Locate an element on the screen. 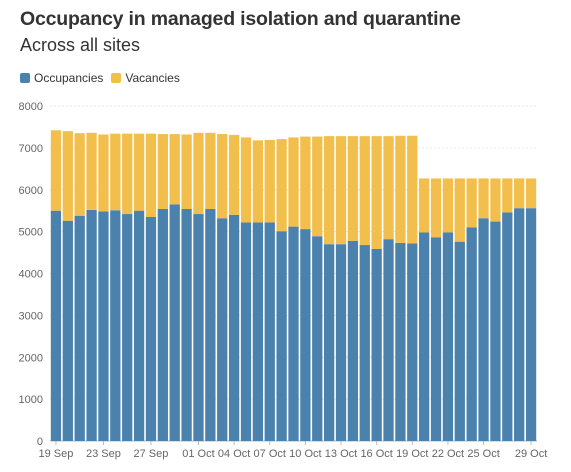 This screenshot has width=571, height=472. x-tick-label: 29 Oct is located at coordinates (531, 454).